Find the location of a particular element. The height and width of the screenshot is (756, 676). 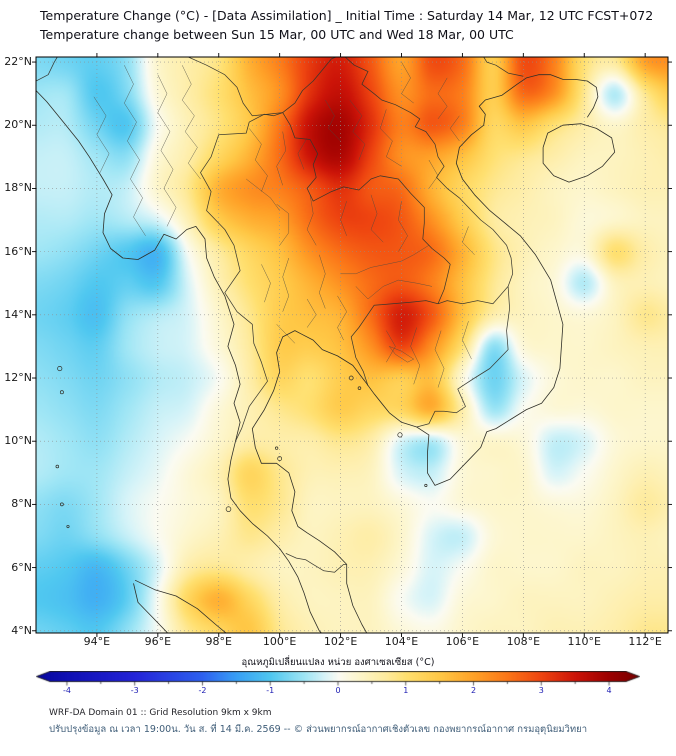

x-tick-label: 100°E is located at coordinates (279, 641).